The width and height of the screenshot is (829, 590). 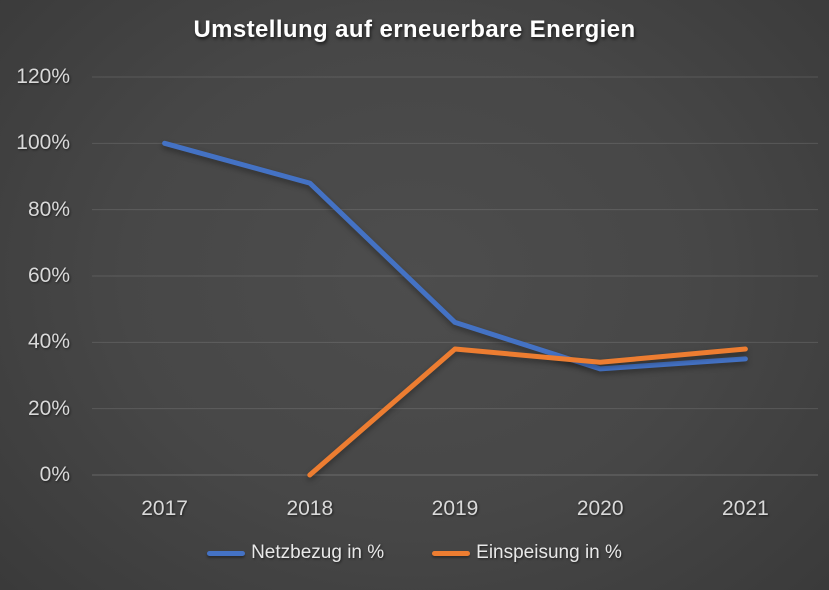 I want to click on y-tick-label: 40%, so click(x=48, y=342).